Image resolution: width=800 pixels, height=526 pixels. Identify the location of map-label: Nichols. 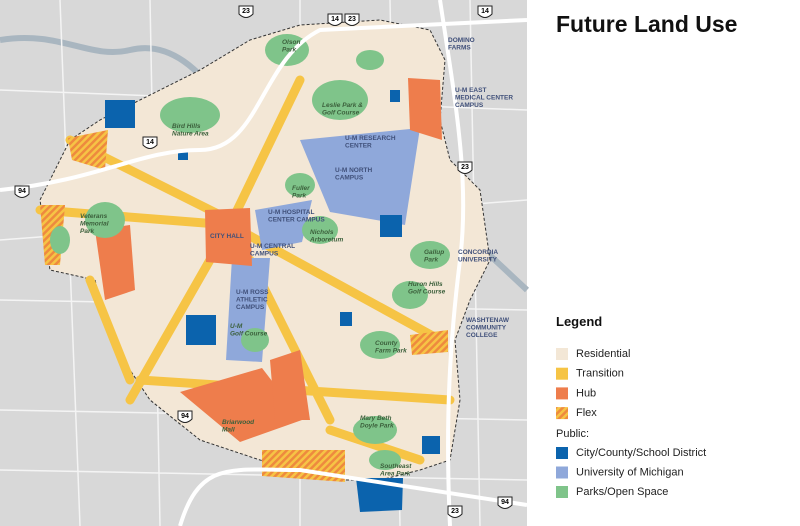
(322, 232).